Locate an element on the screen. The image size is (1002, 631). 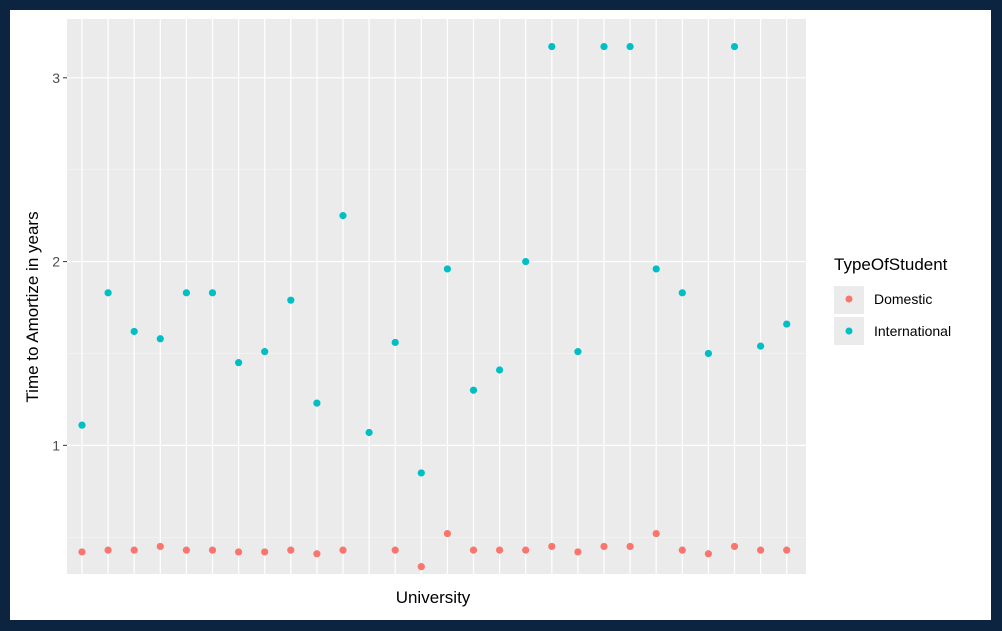
legend: TypeOfStudent Domestic International is located at coordinates (892, 300).